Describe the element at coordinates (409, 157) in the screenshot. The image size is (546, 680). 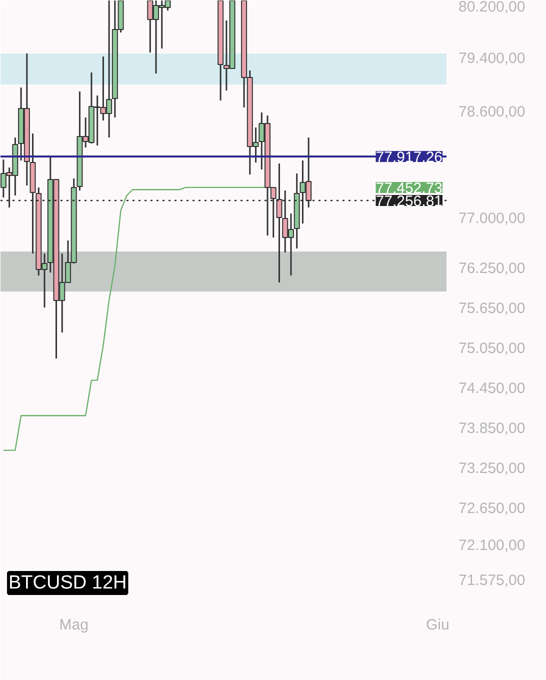
I see `ref-line-label: 77.917,26` at that location.